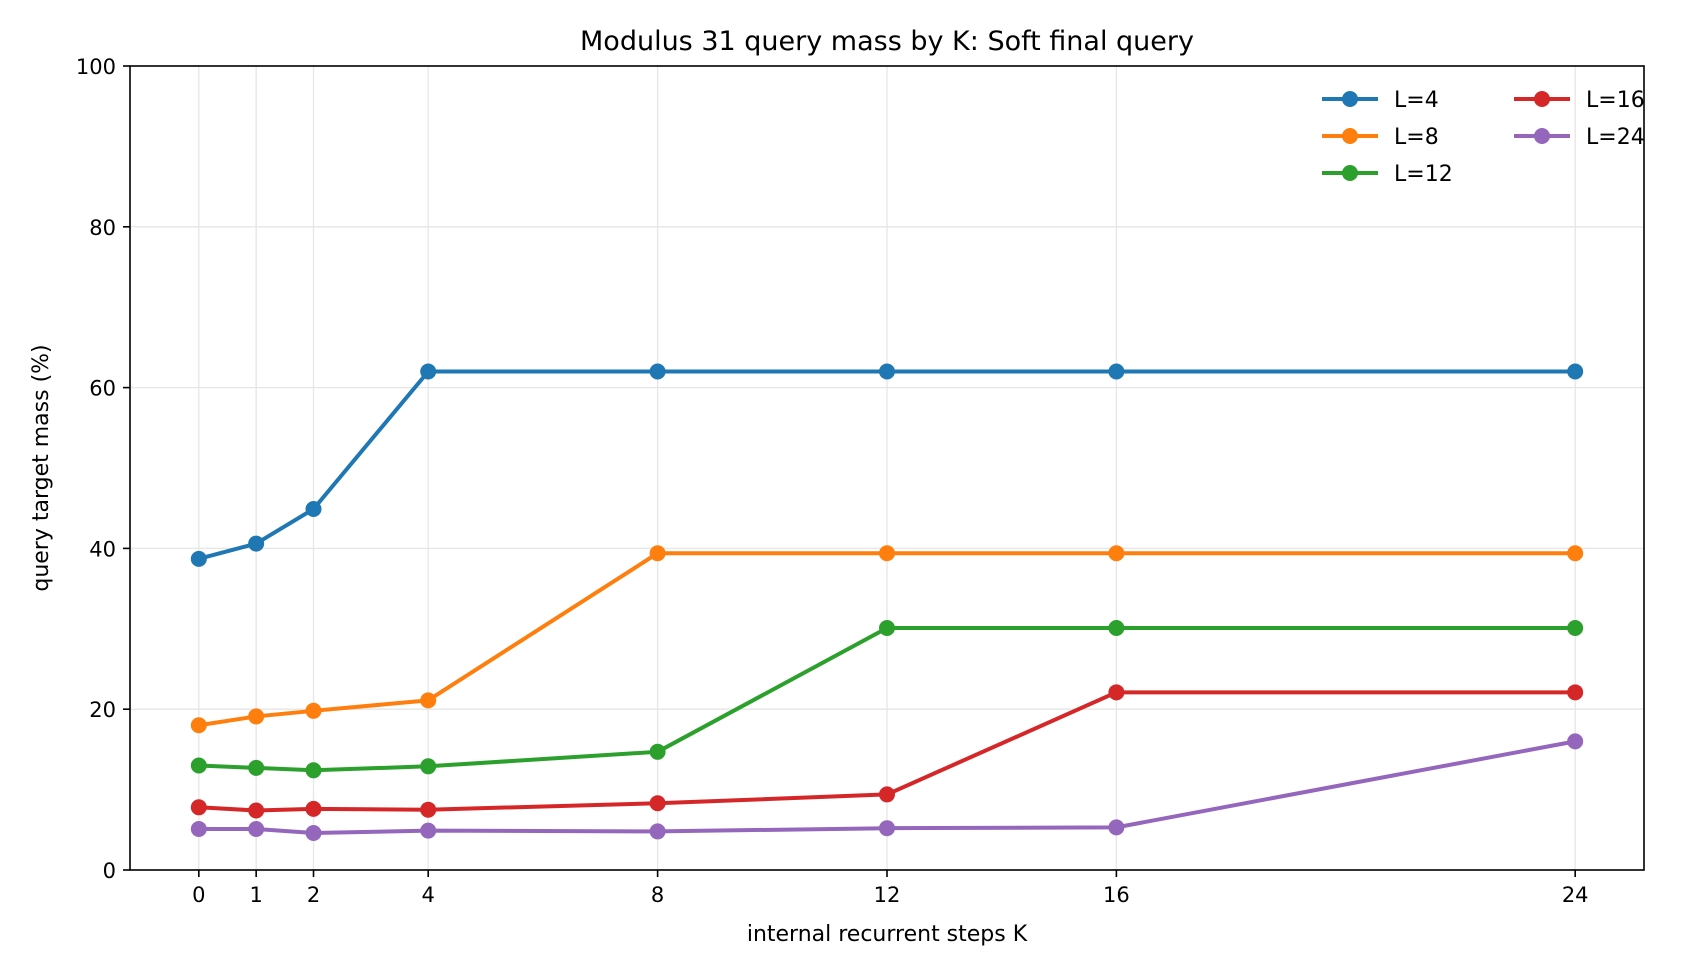  I want to click on x-axis-label: internal recurrent steps K, so click(887, 934).